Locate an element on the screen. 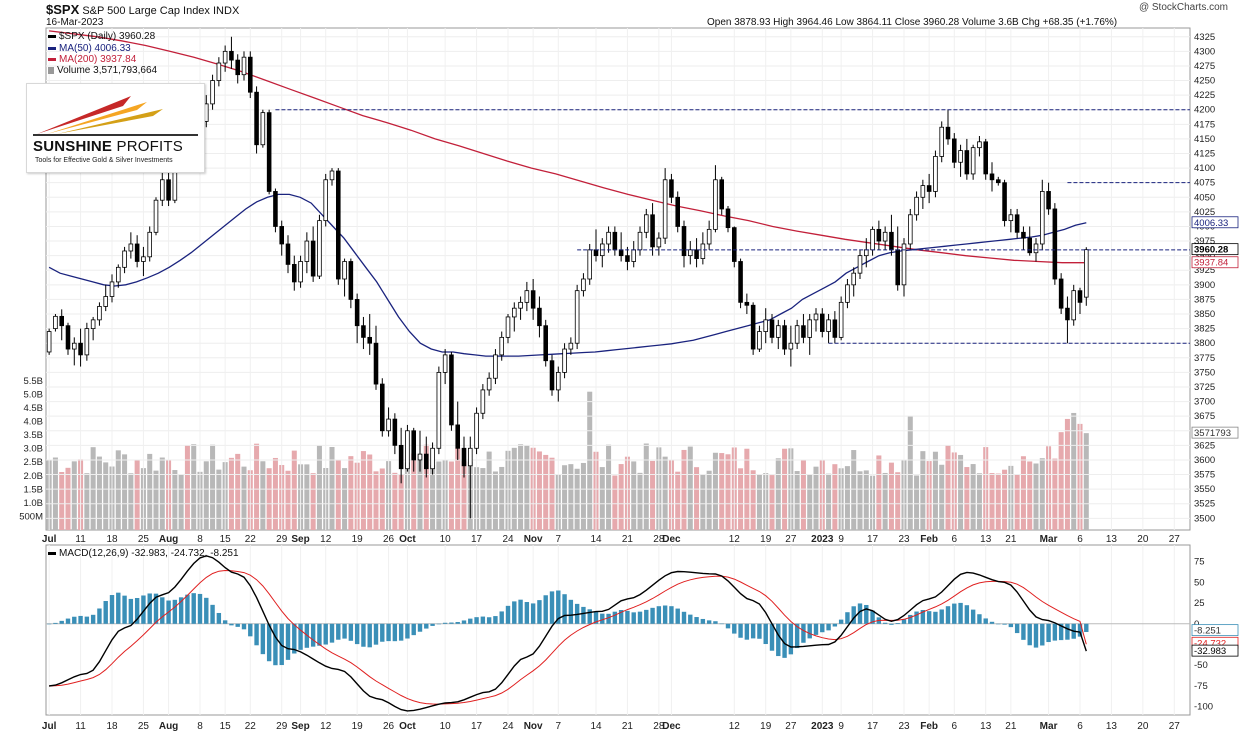 The width and height of the screenshot is (1240, 742). x-tick-label: 21 is located at coordinates (628, 539).